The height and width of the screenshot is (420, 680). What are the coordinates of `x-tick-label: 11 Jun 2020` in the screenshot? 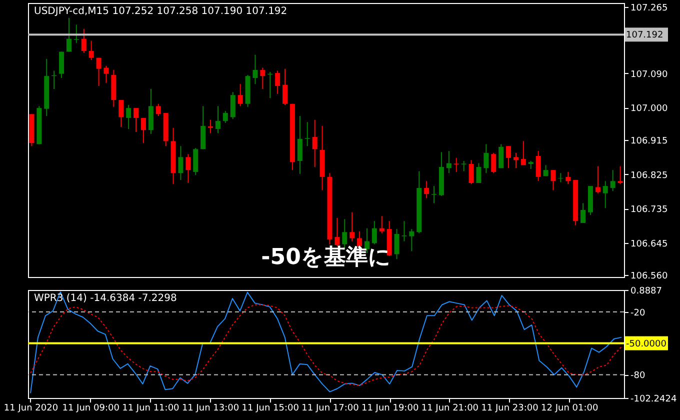 It's located at (31, 409).